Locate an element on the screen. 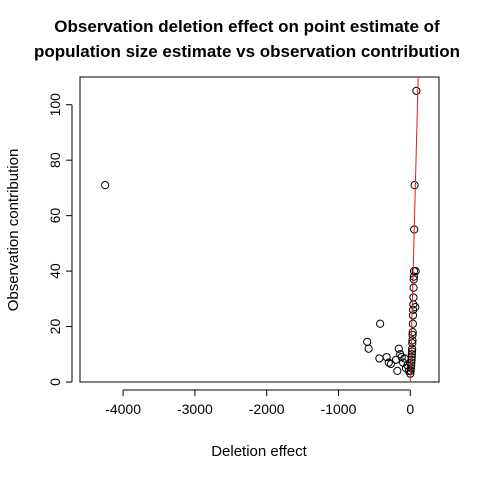 The image size is (480, 480). reference-line is located at coordinates (414, 229).